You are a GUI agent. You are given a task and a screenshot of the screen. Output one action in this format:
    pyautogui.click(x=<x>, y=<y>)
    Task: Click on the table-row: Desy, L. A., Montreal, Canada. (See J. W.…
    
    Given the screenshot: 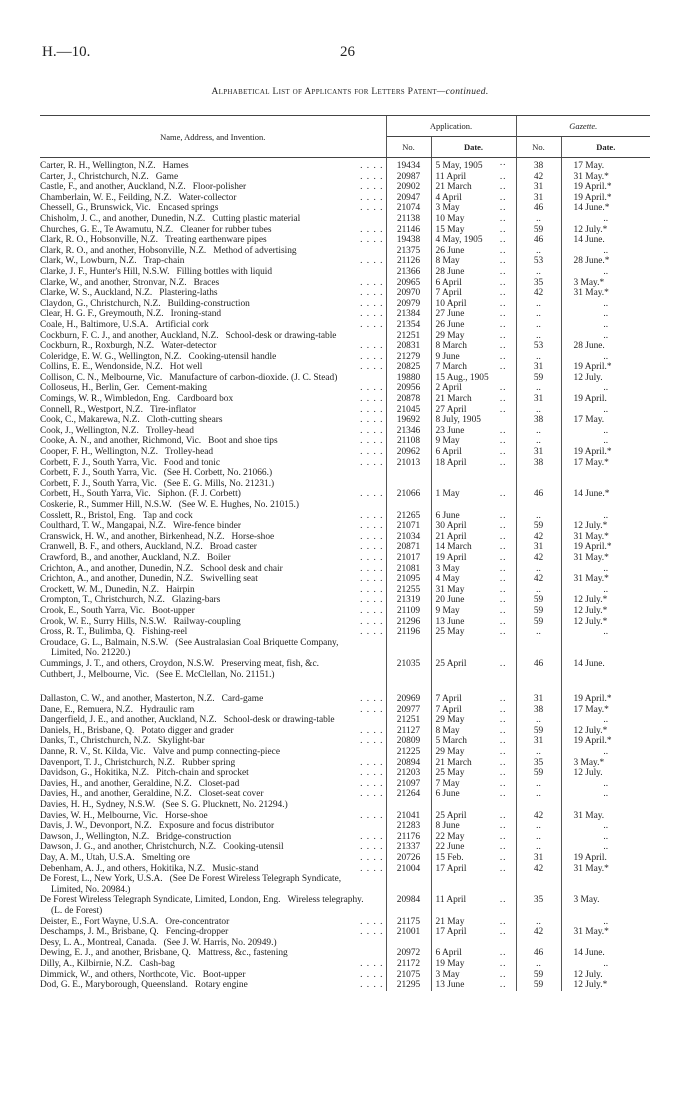 What is the action you would take?
    pyautogui.click(x=345, y=943)
    